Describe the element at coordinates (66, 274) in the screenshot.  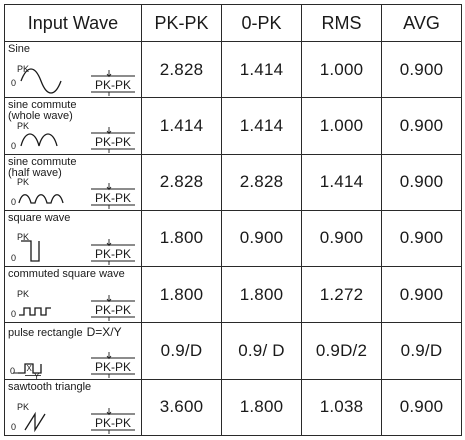
I see `wave-name: commuted square wave` at that location.